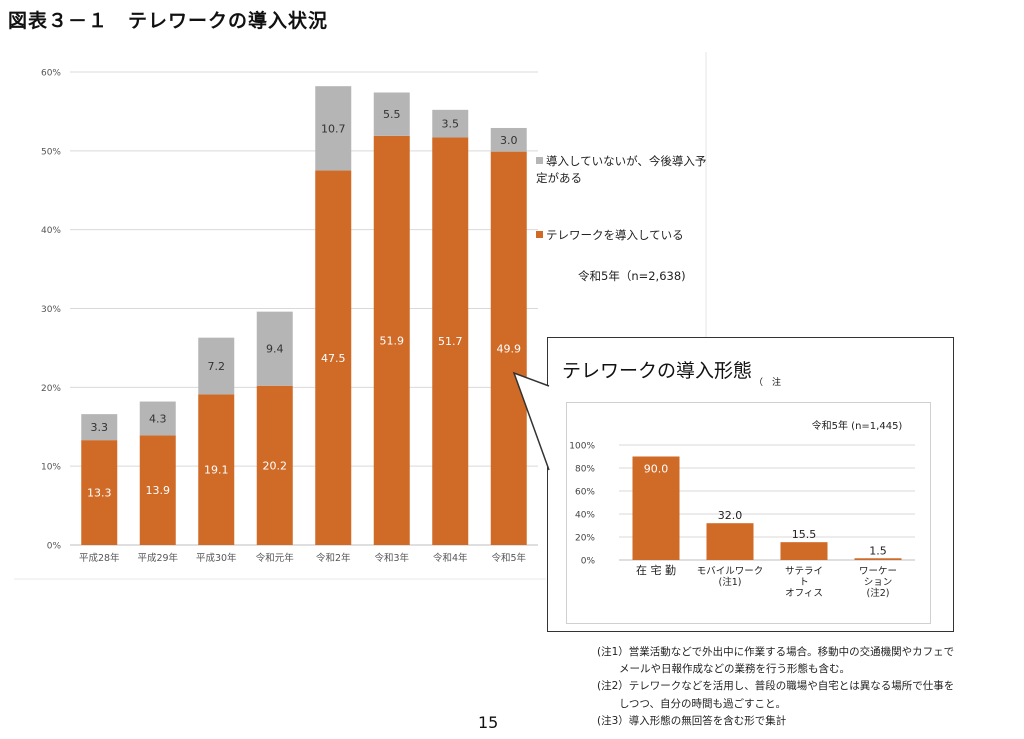 The height and width of the screenshot is (739, 1024). I want to click on main-y-tick-label: 30%, so click(51, 310).